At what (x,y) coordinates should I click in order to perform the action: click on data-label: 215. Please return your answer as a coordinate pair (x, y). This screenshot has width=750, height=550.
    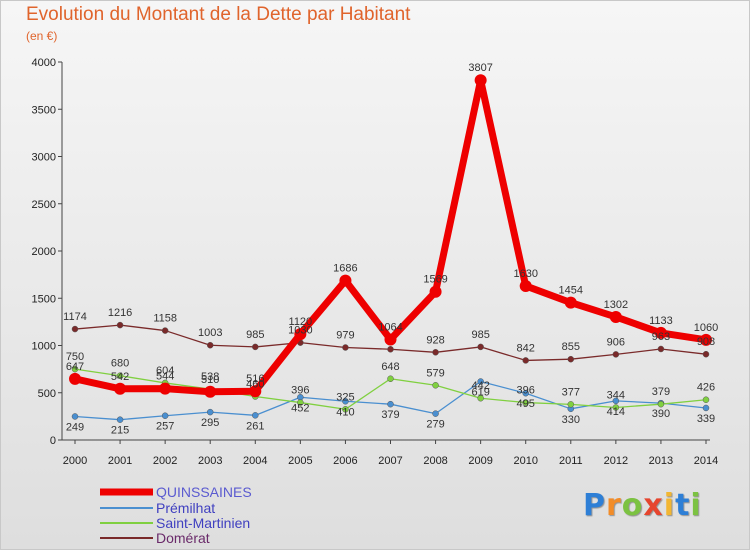
    Looking at the image, I should click on (120, 431).